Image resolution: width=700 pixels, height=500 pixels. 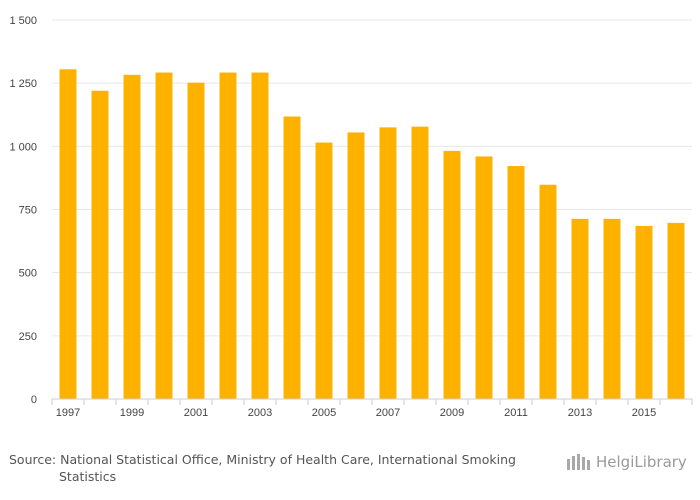 I want to click on x-tick-label: 2001, so click(x=196, y=413).